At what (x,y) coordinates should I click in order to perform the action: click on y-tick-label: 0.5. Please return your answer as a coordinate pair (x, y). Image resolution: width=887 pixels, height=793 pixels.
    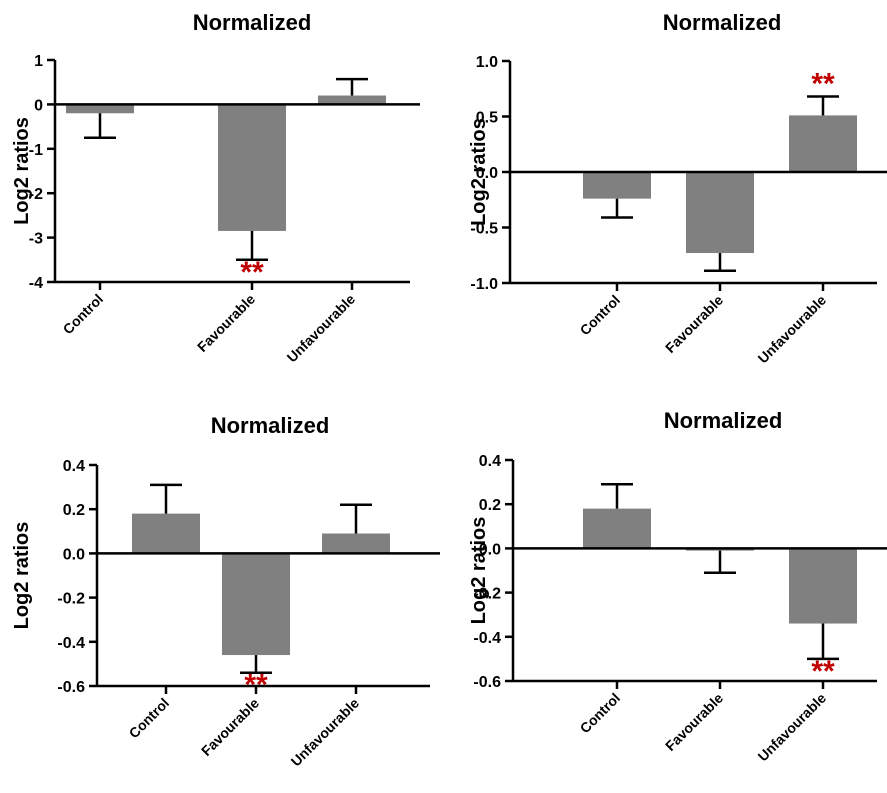
    Looking at the image, I should click on (487, 118).